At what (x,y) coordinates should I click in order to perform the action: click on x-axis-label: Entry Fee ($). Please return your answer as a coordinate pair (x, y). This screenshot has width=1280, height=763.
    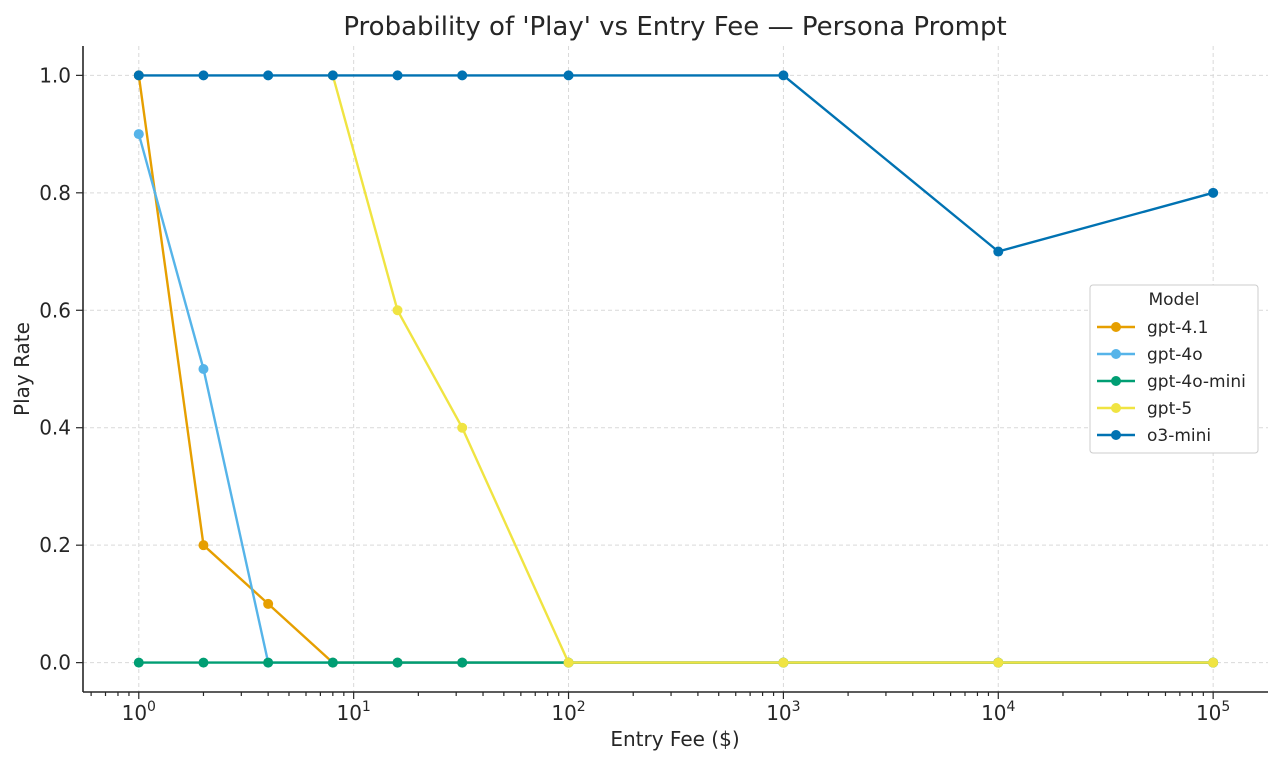
    Looking at the image, I should click on (674, 739).